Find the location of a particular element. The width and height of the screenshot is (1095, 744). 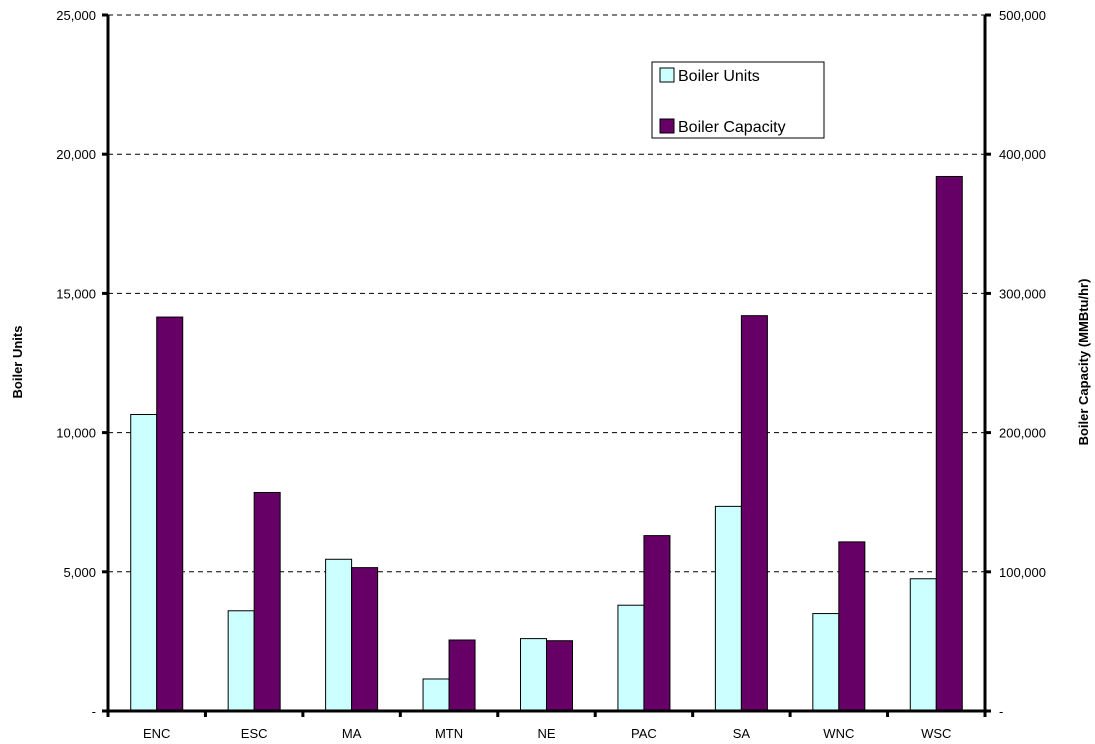

x-tick-label: WNC is located at coordinates (838, 733).